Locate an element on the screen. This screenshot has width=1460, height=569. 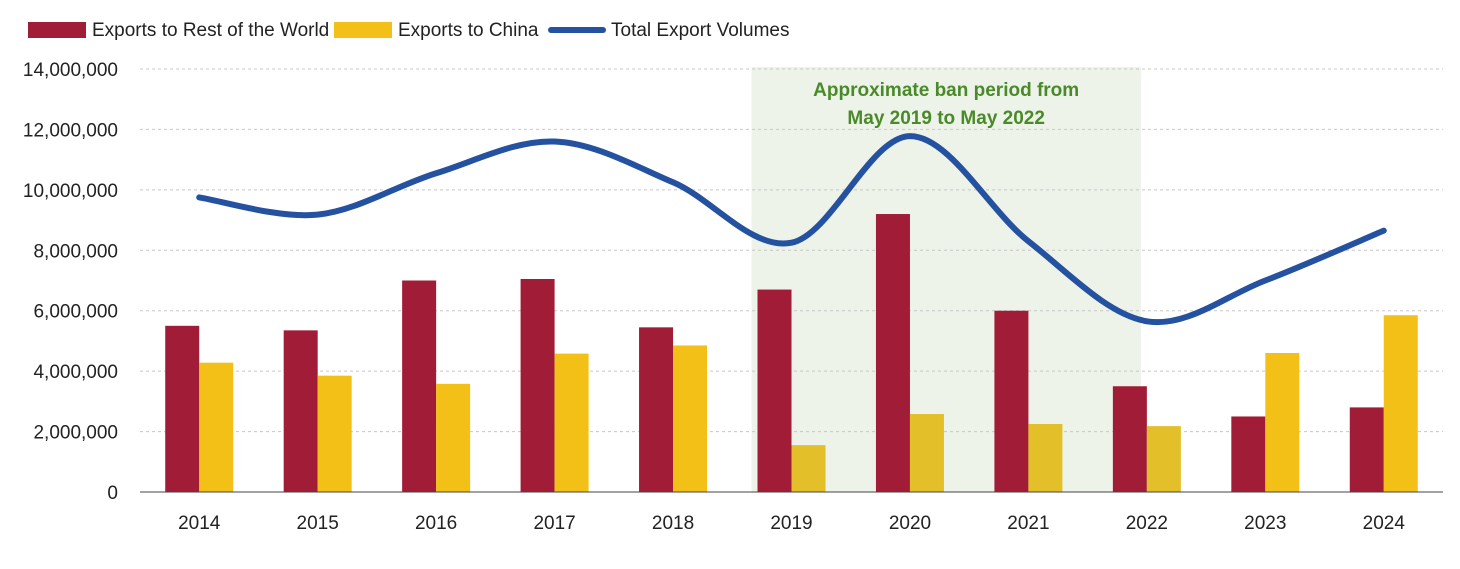
y-tick-label: 0 is located at coordinates (112, 493).